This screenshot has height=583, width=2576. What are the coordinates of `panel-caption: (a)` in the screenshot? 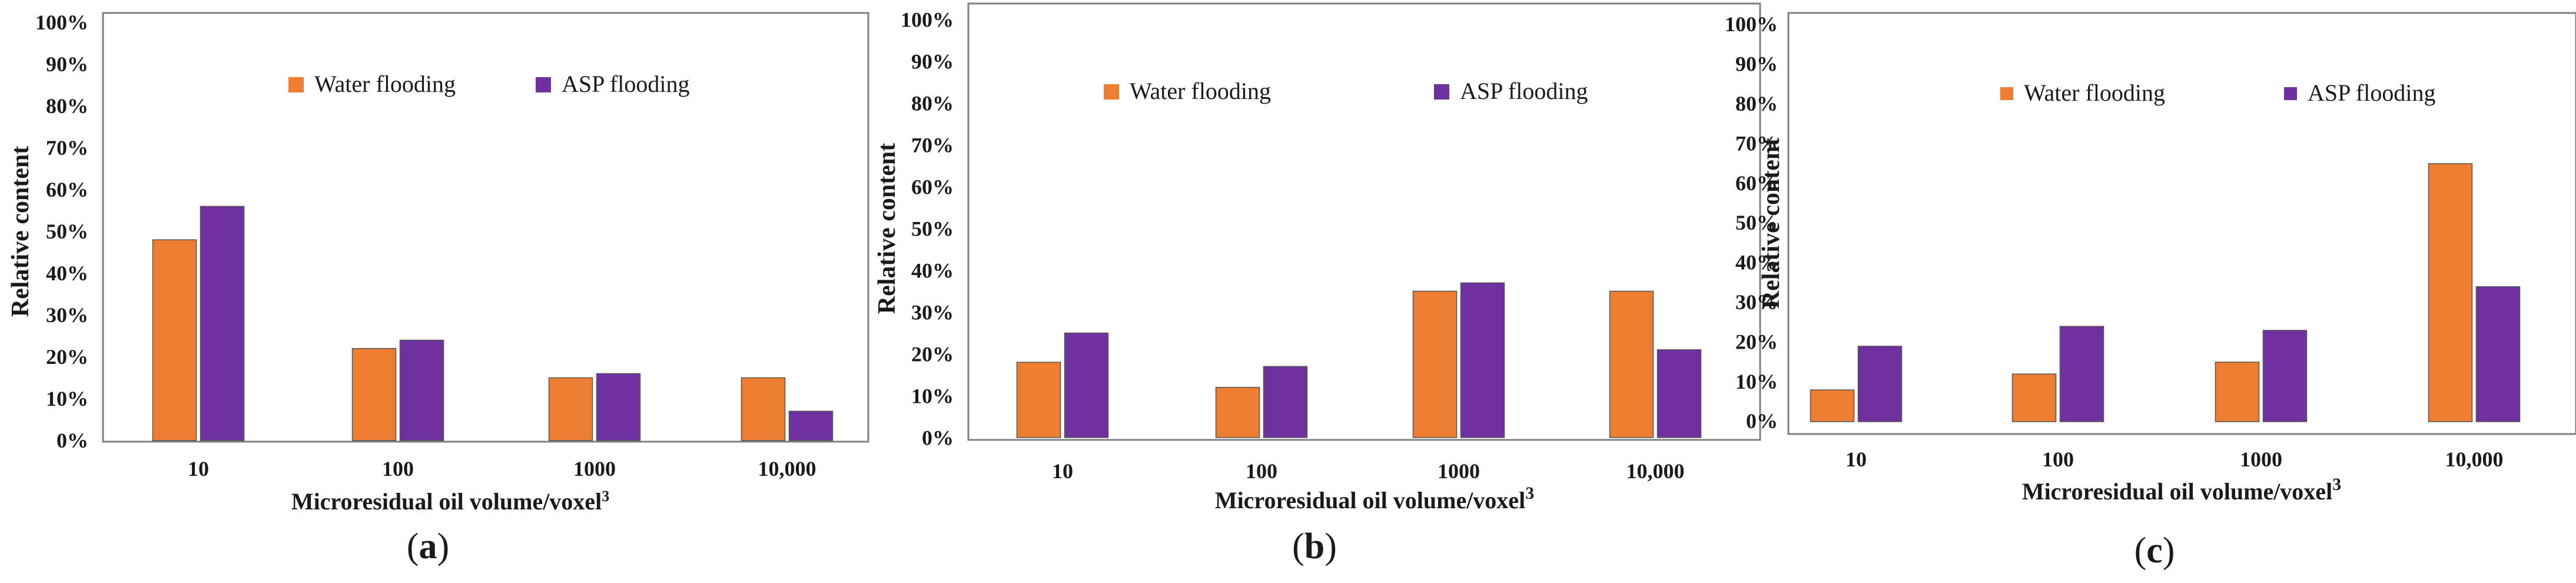 It's located at (428, 546).